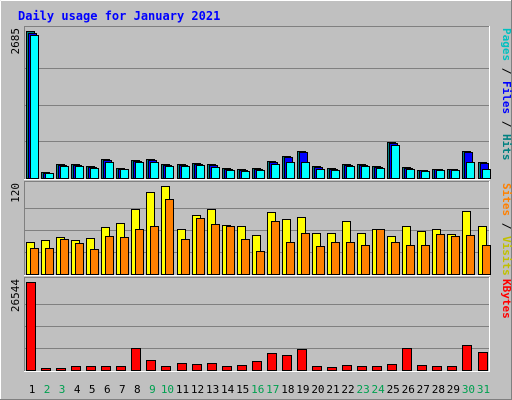  I want to click on panel-kbytes-legend: KBytes, so click(506, 299).